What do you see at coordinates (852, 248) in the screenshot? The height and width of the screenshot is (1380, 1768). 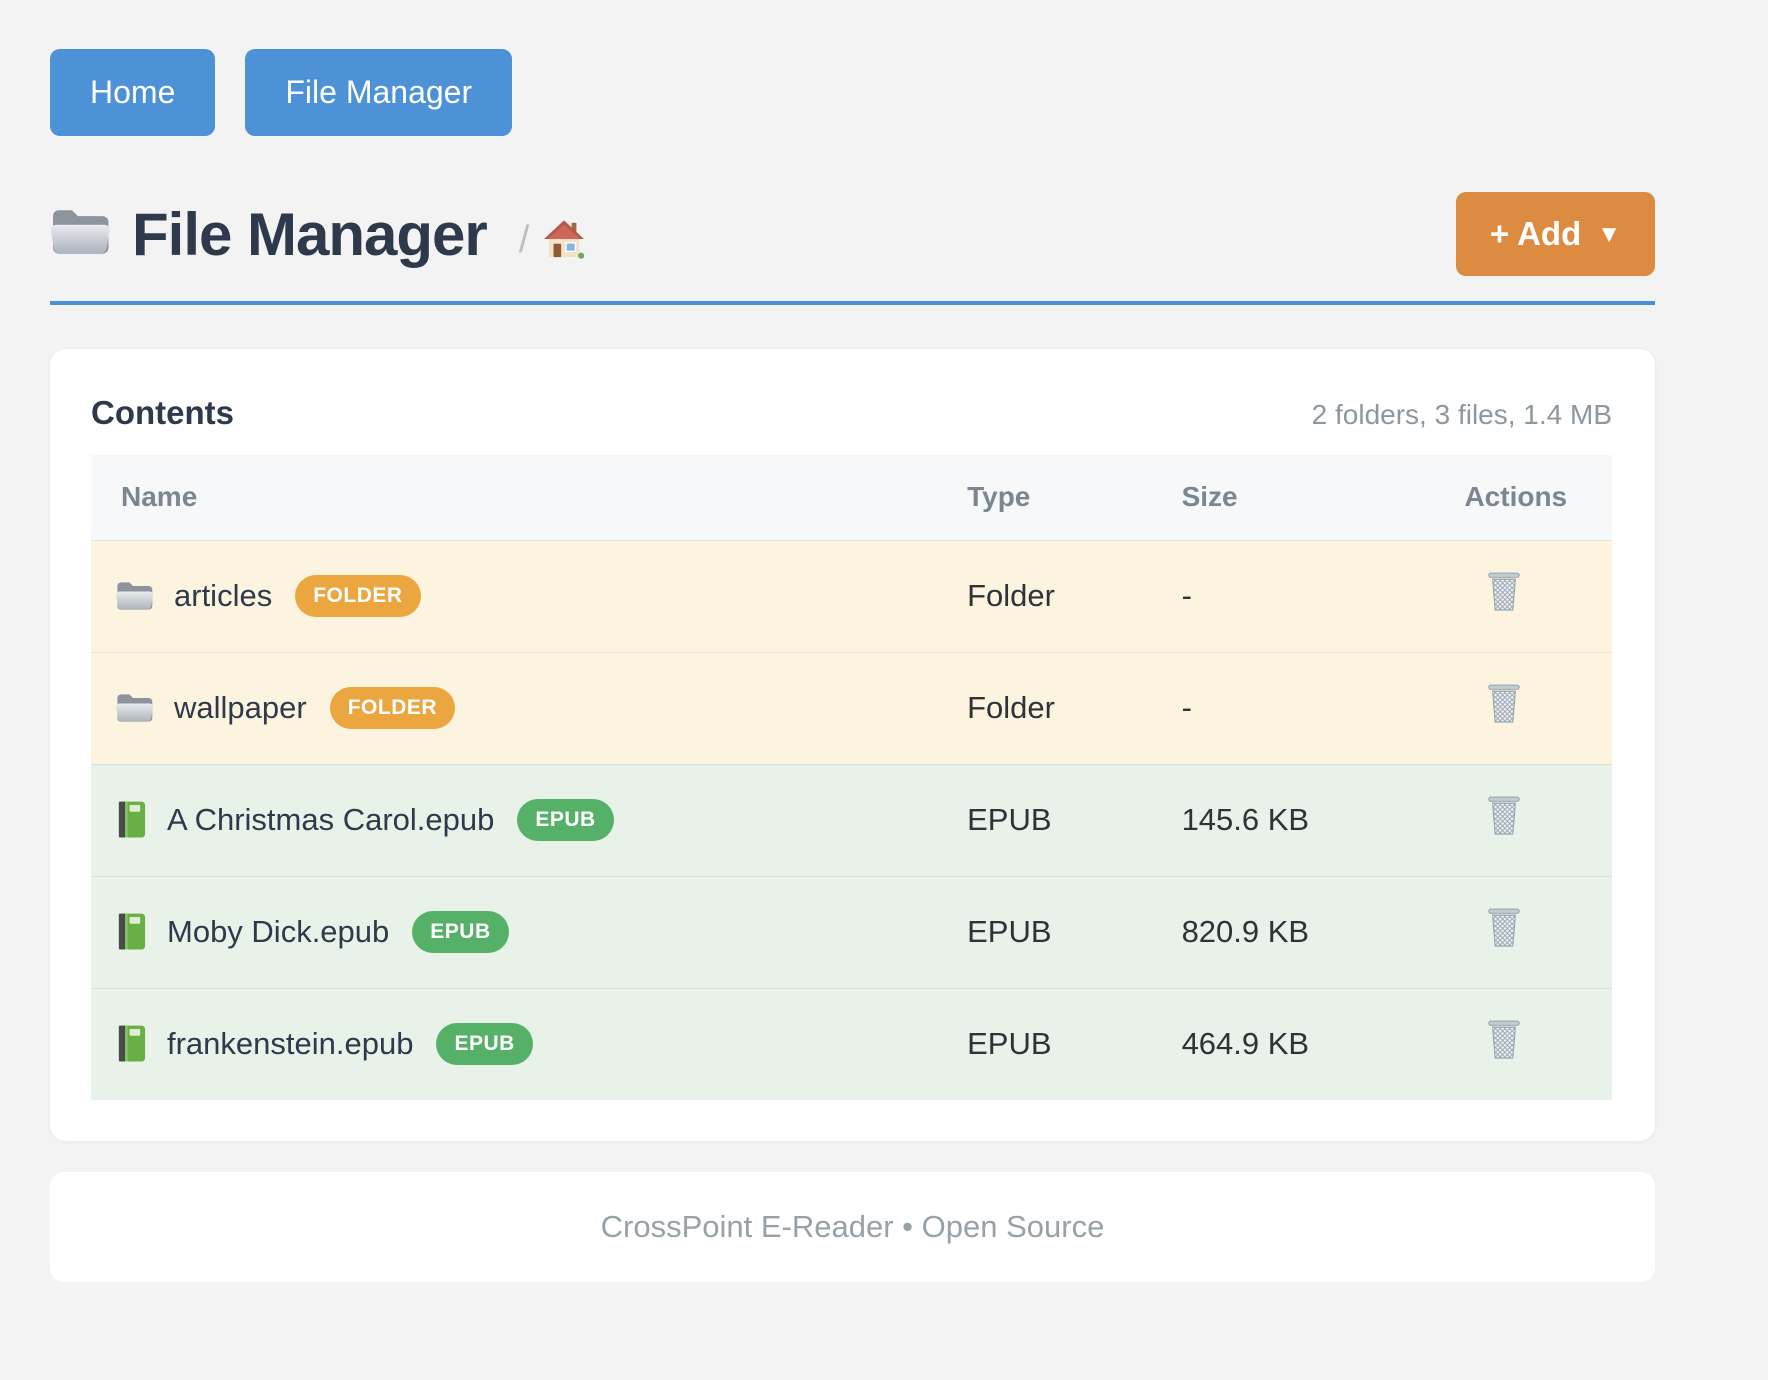 I see `page-header: File Manager / + Add ▼` at bounding box center [852, 248].